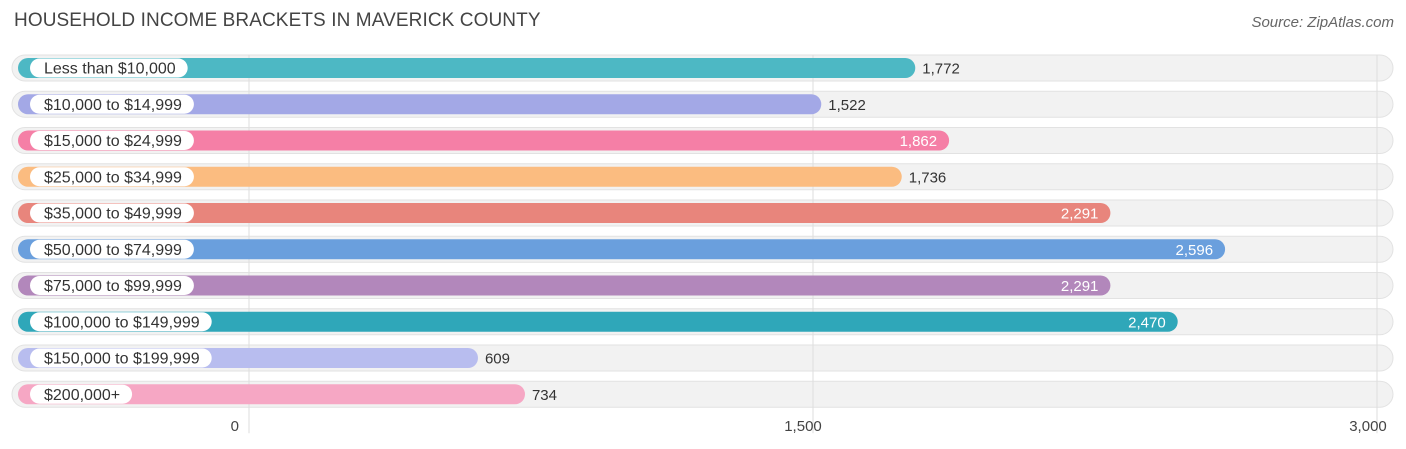  What do you see at coordinates (941, 69) in the screenshot?
I see `value-label: 1,772` at bounding box center [941, 69].